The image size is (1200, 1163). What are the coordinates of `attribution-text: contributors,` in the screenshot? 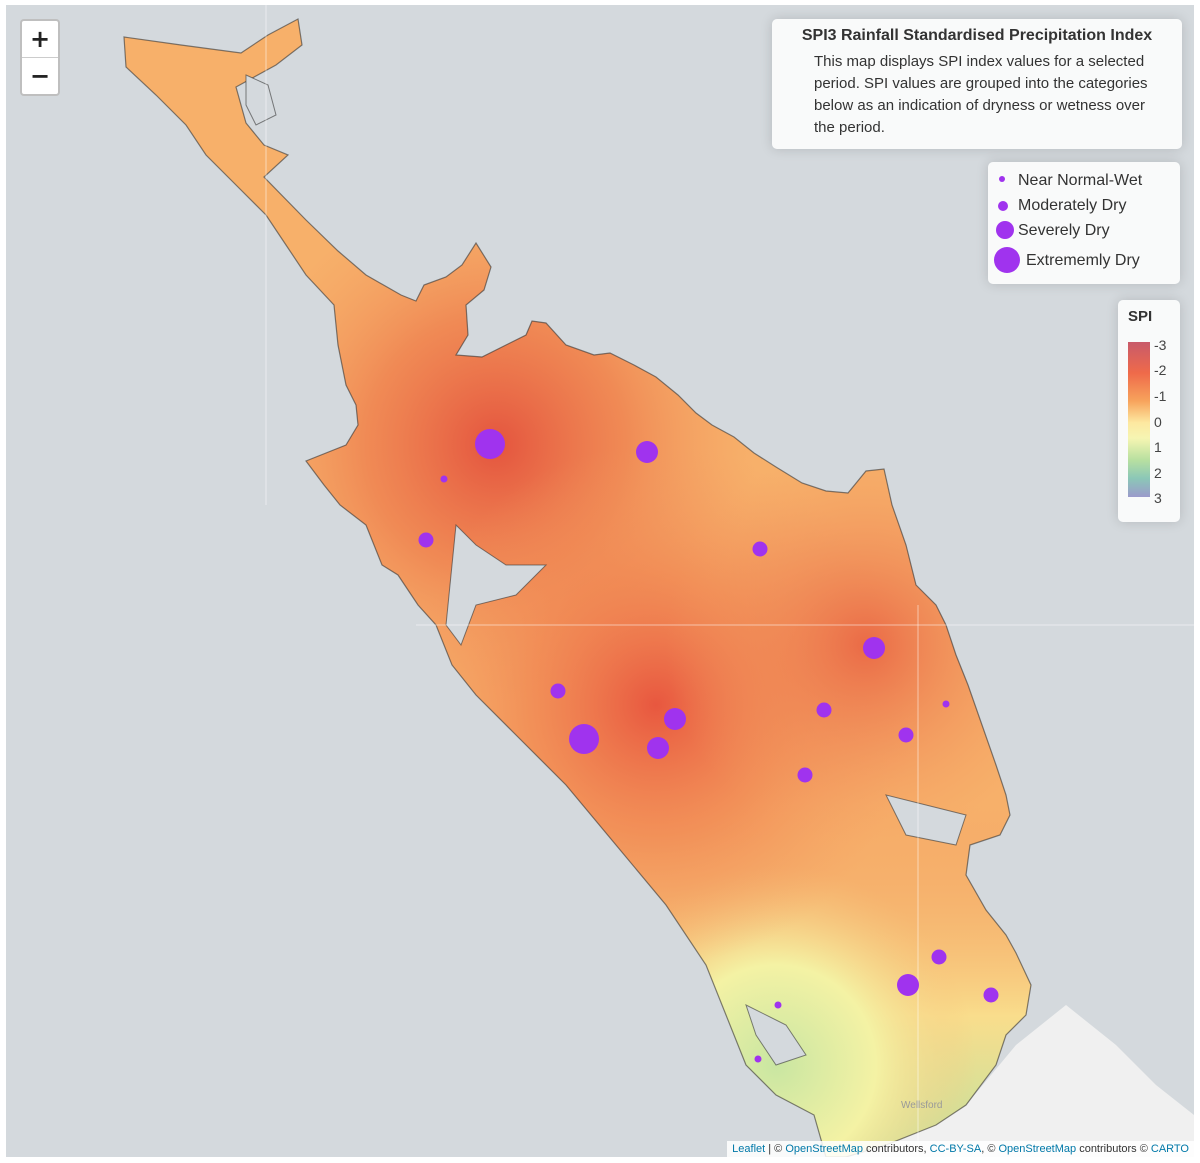 It's located at (896, 1149).